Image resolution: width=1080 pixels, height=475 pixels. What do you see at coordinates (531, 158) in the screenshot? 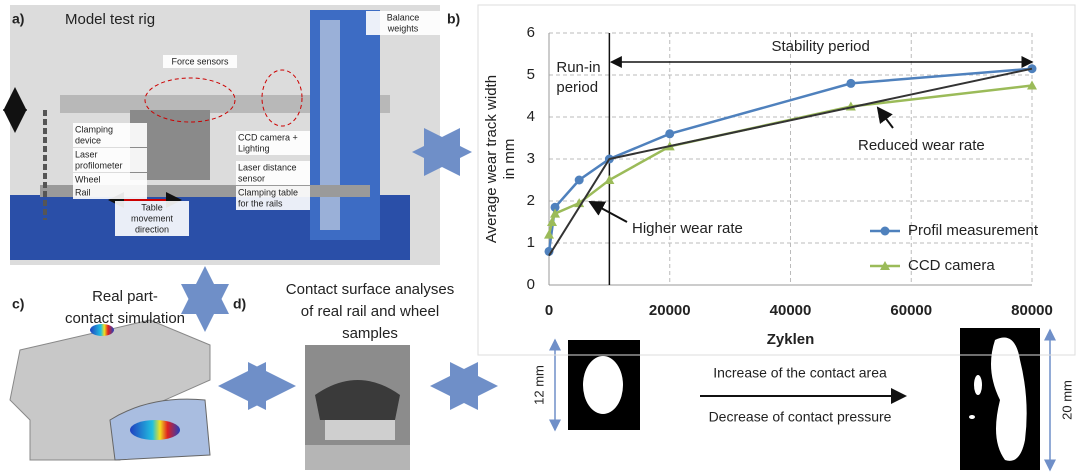
I see `y-tick-label: 3` at bounding box center [531, 158].